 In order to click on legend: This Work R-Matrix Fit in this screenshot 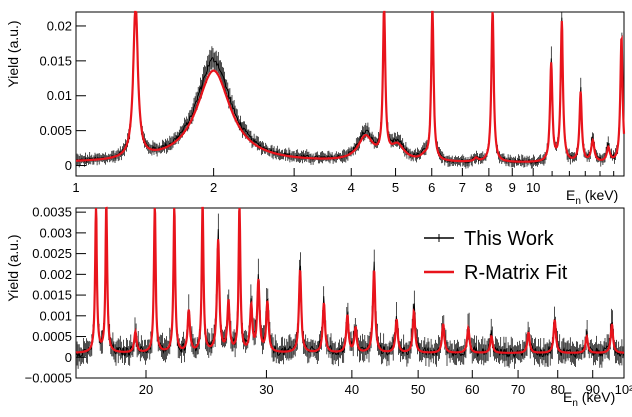, I will do `click(496, 256)`.